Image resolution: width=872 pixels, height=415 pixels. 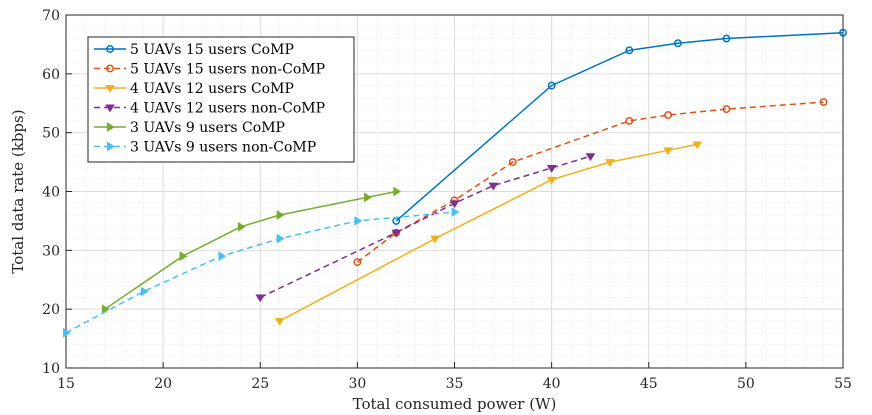 What do you see at coordinates (51, 16) in the screenshot?
I see `y-tick-label: 70` at bounding box center [51, 16].